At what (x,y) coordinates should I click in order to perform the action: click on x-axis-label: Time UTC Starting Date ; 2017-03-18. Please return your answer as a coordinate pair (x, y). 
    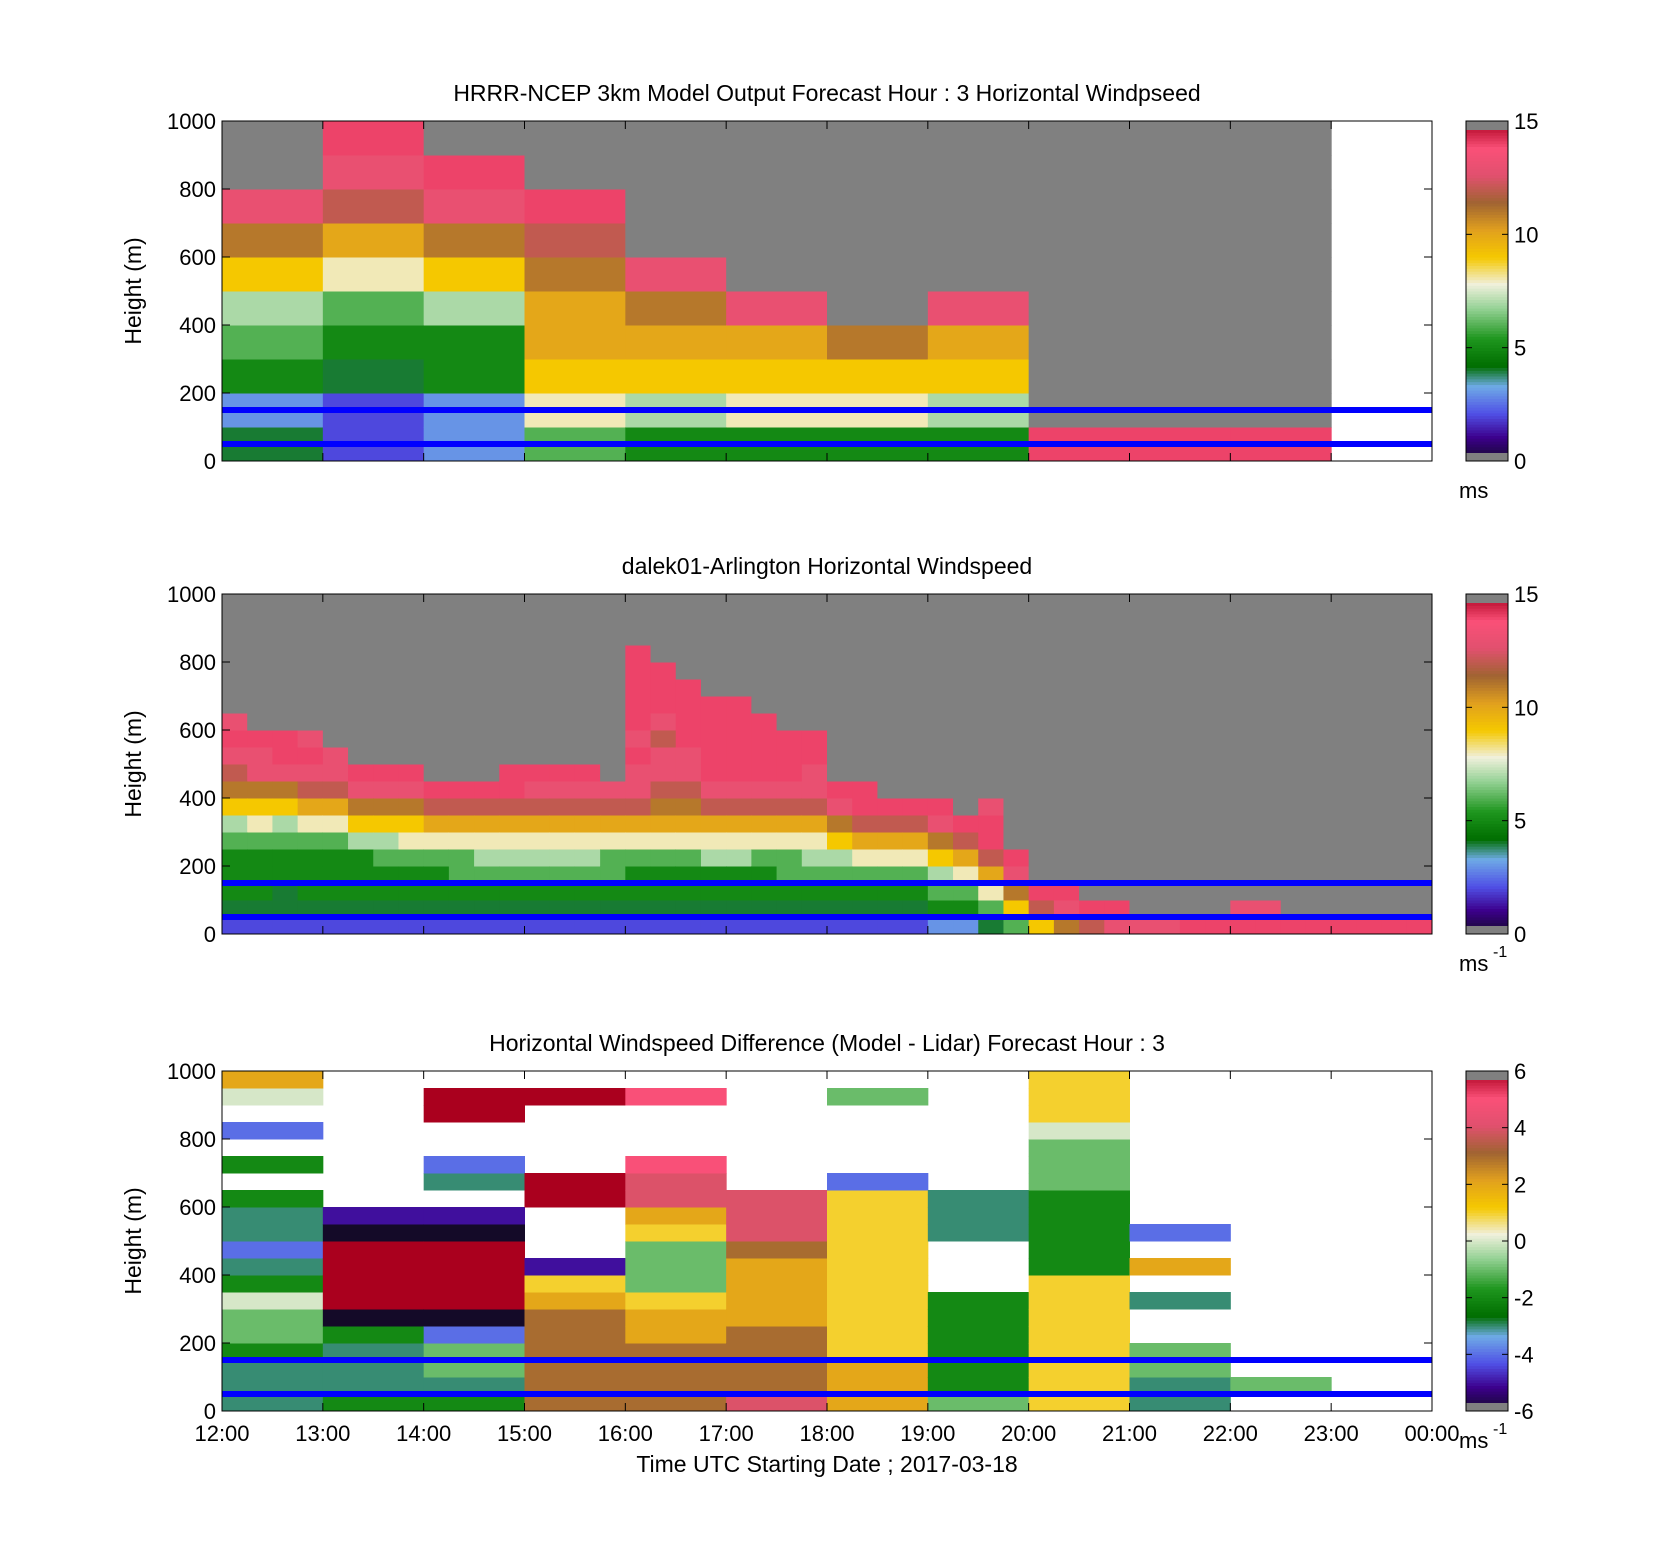
    Looking at the image, I should click on (826, 1464).